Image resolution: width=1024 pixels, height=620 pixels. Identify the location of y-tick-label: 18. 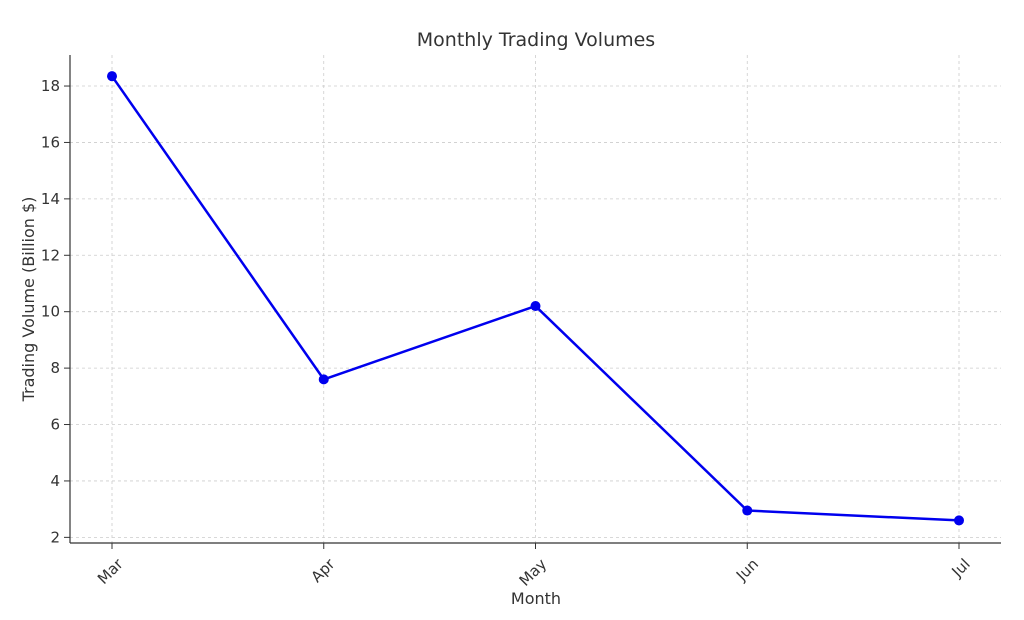
(50, 86).